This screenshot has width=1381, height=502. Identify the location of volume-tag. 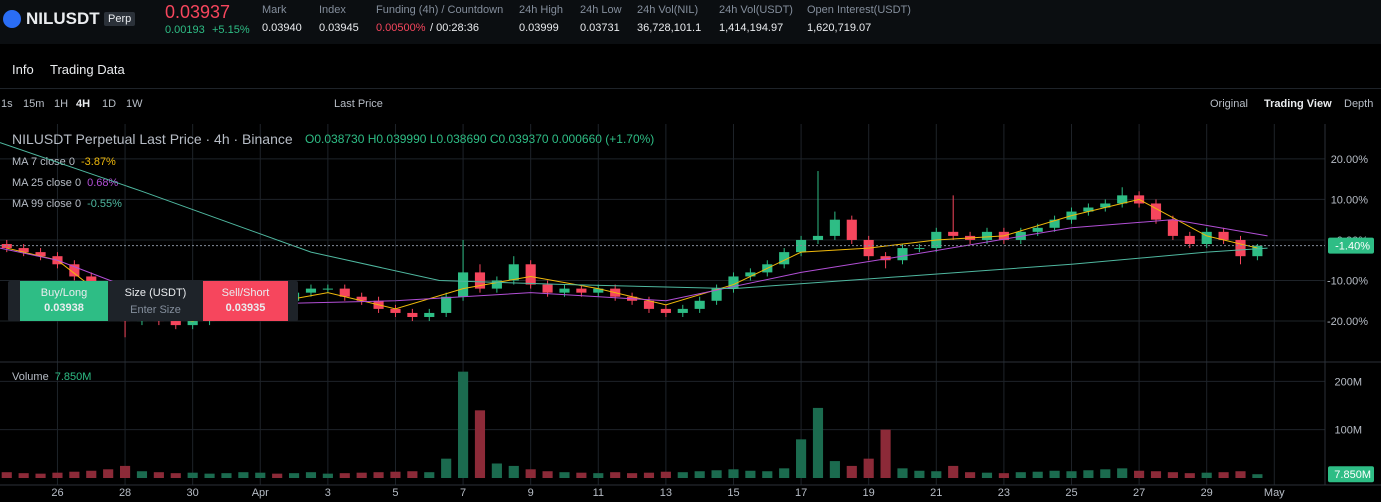
(1351, 474).